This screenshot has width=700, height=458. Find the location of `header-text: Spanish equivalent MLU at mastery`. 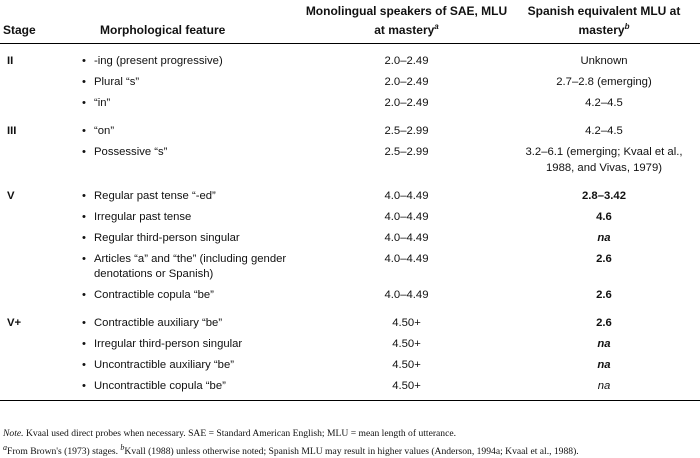

header-text: Spanish equivalent MLU at mastery is located at coordinates (604, 20).